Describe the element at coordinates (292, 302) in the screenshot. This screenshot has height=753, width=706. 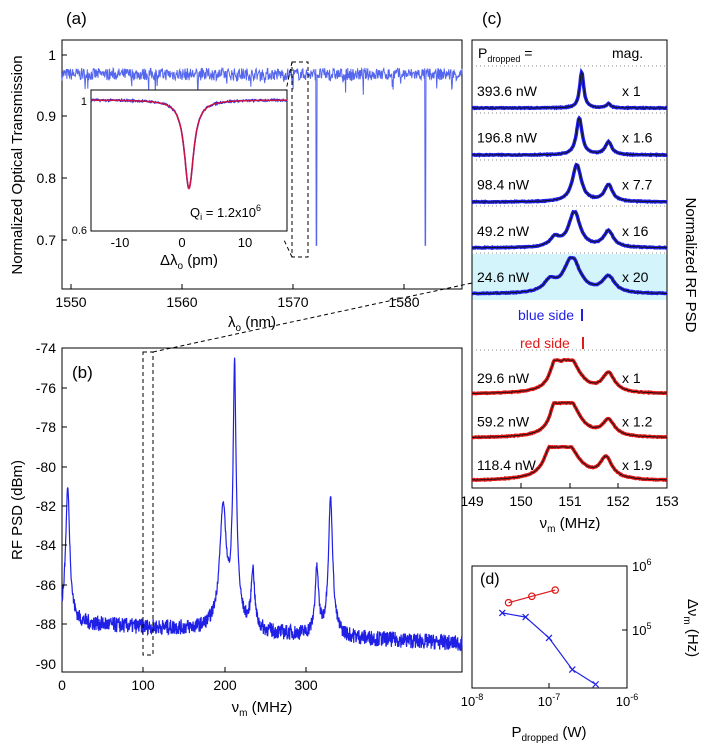
I see `x-tick-label: 1570` at that location.